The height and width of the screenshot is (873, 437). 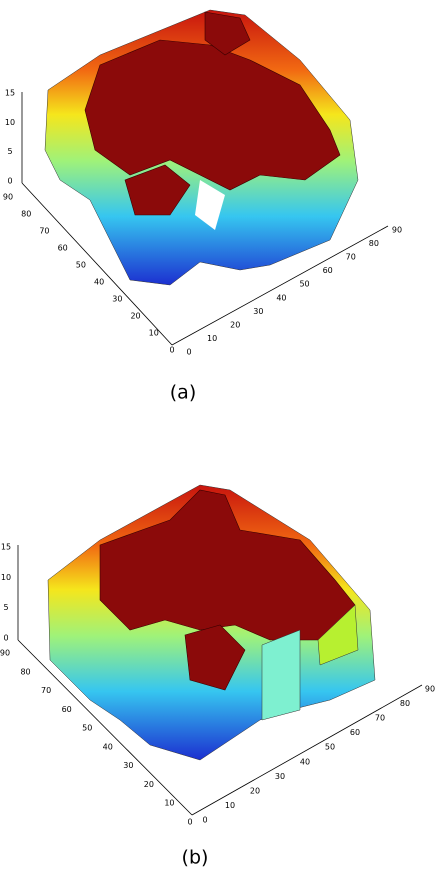 What do you see at coordinates (210, 205) in the screenshot?
I see `hole` at bounding box center [210, 205].